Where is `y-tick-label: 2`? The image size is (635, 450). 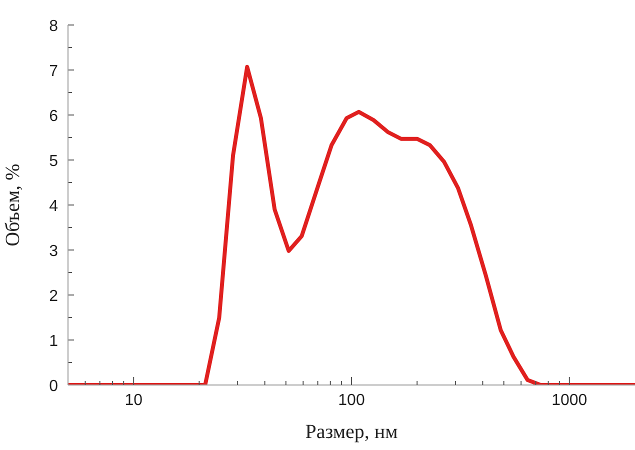 y-tick-label: 2 is located at coordinates (53, 296).